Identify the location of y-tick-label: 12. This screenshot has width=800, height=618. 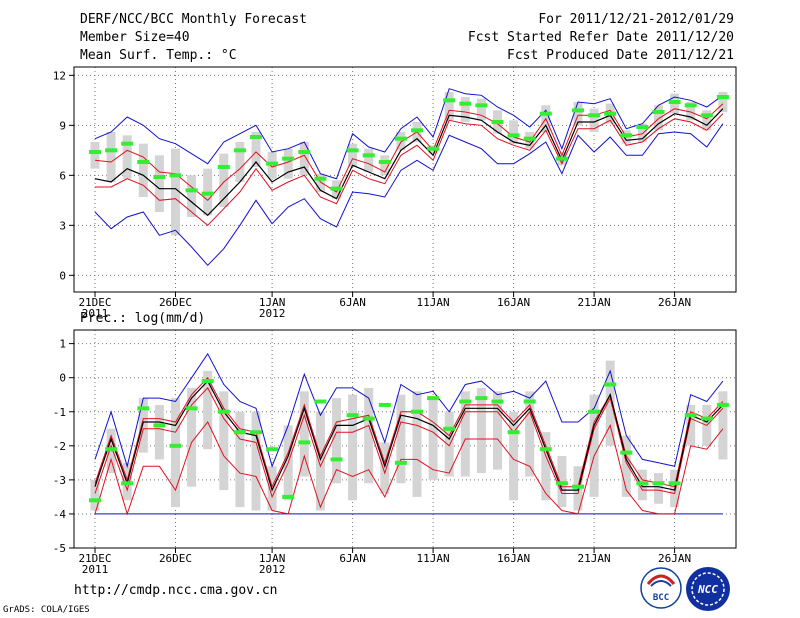
(59, 75).